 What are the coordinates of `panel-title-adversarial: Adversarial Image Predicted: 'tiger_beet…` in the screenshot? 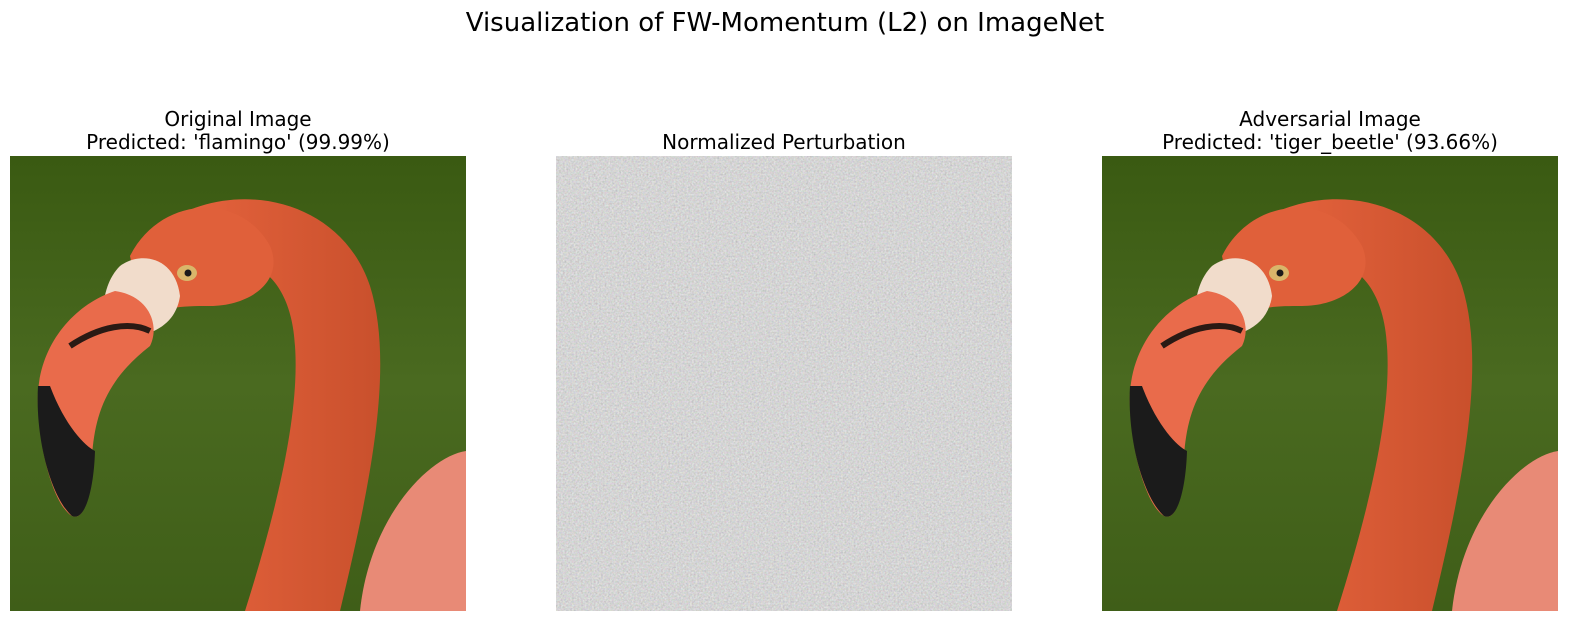 It's located at (1330, 129).